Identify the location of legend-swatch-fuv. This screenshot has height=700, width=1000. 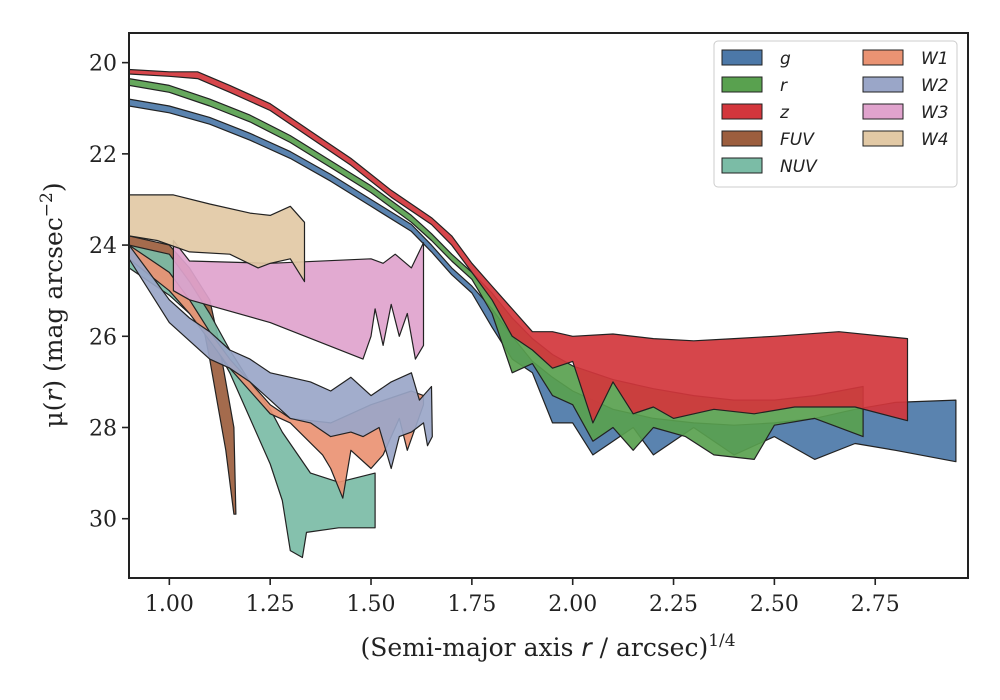
(742, 138).